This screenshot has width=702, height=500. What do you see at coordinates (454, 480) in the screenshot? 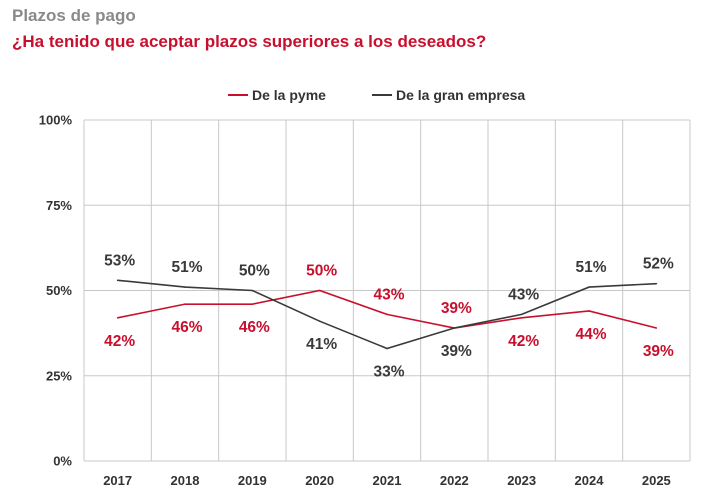
I see `x-tick-label: 2022` at bounding box center [454, 480].